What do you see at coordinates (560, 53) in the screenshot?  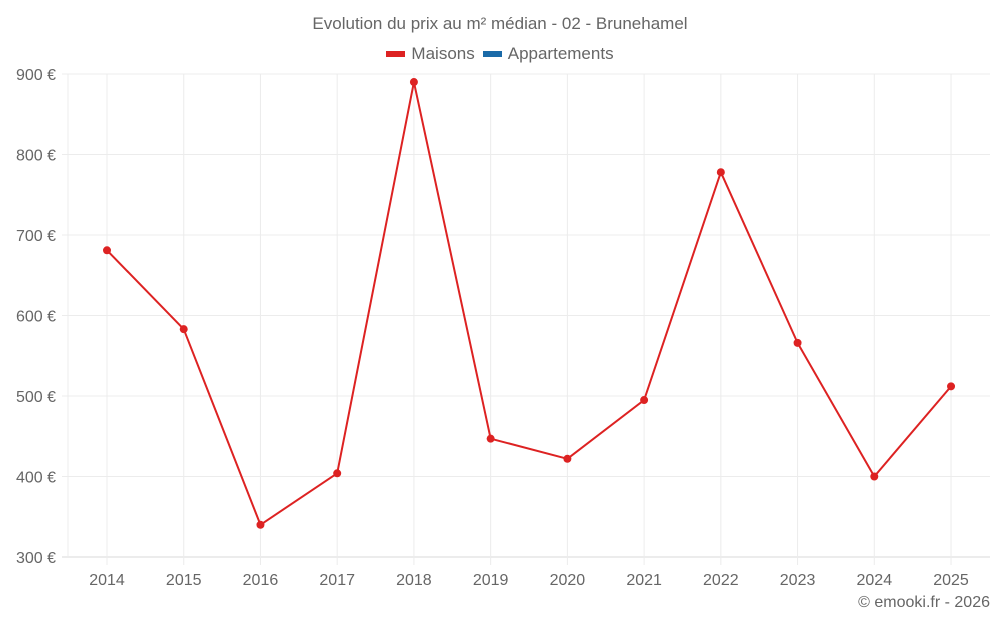 I see `legend-label-appartements: Appartements` at bounding box center [560, 53].